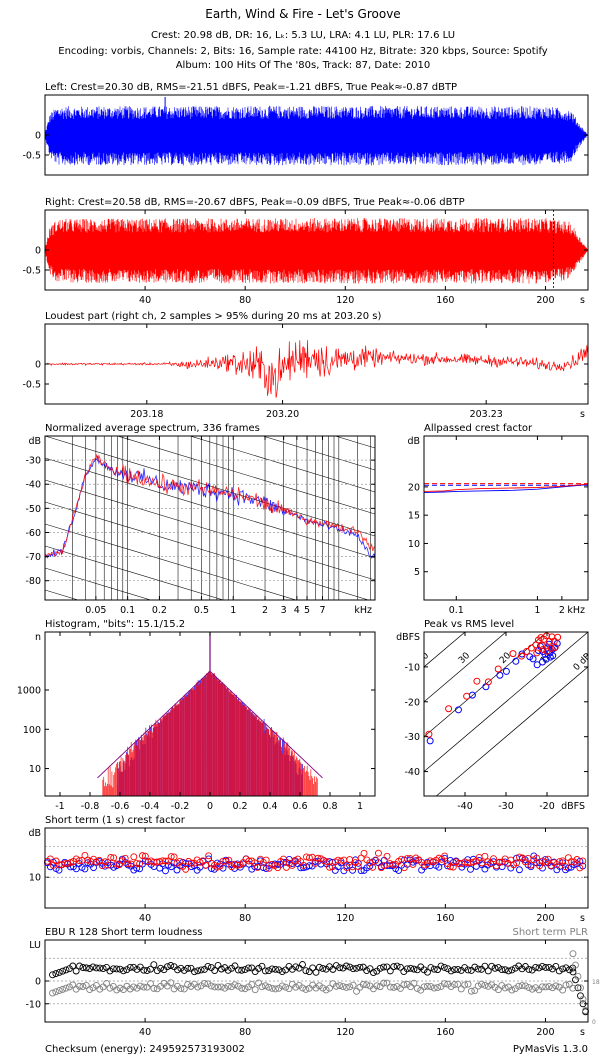 The image size is (606, 1060). I want to click on short-term-plr-label: Short term PLR, so click(551, 932).